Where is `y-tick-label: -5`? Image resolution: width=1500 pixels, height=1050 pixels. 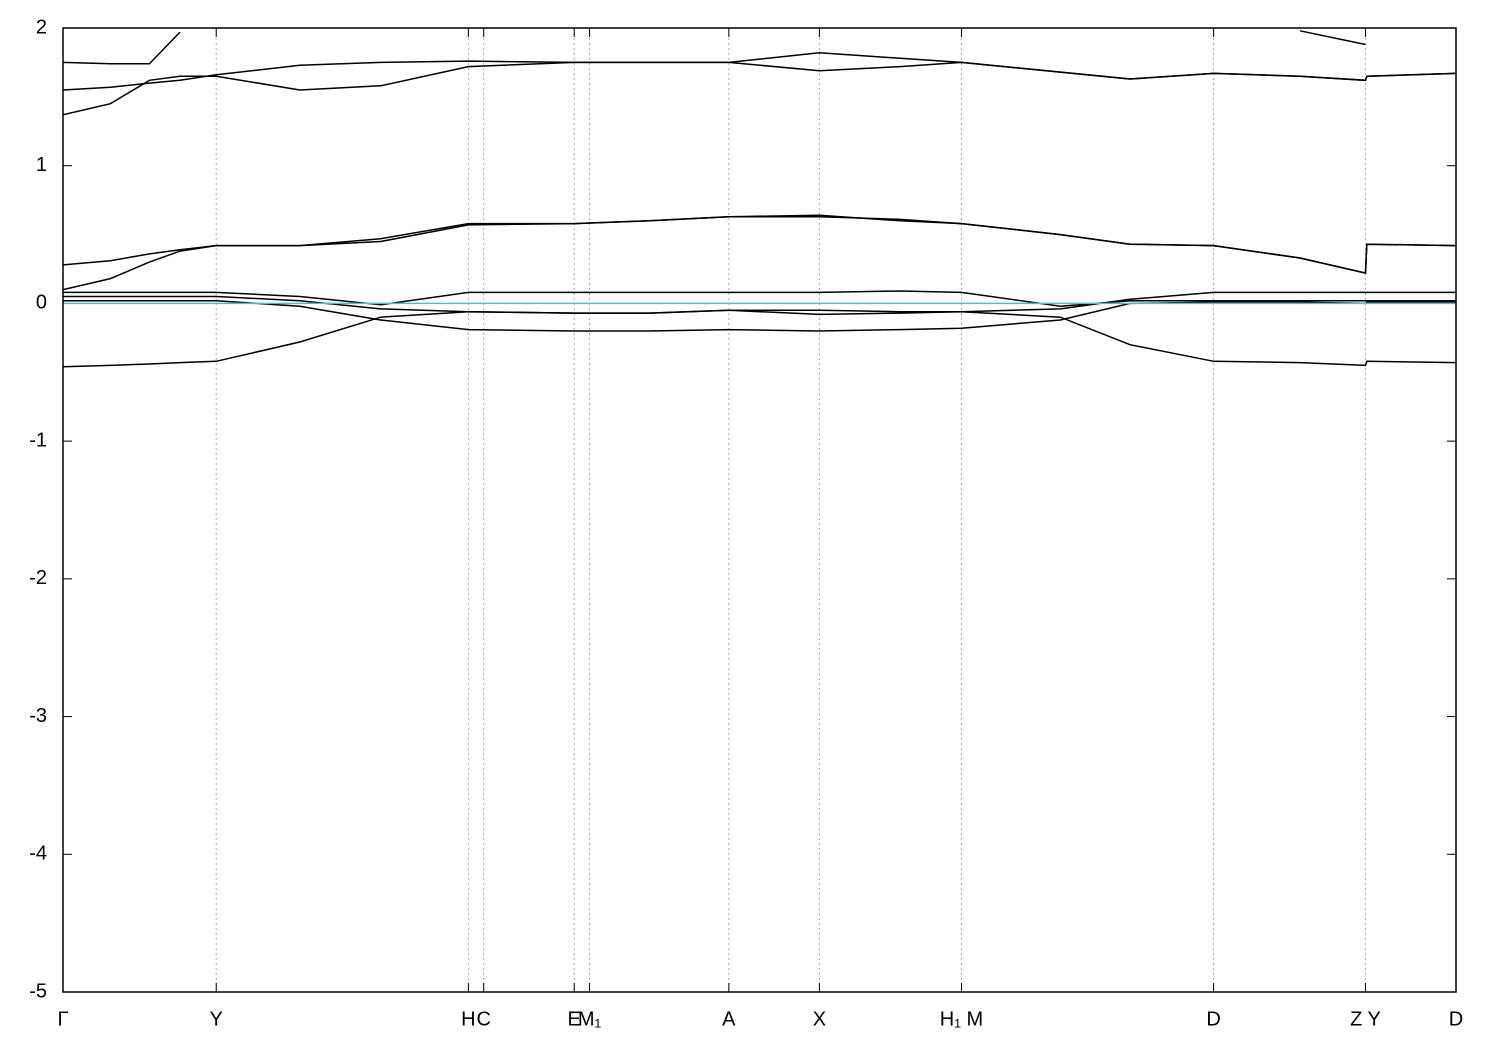 y-tick-label: -5 is located at coordinates (38, 991).